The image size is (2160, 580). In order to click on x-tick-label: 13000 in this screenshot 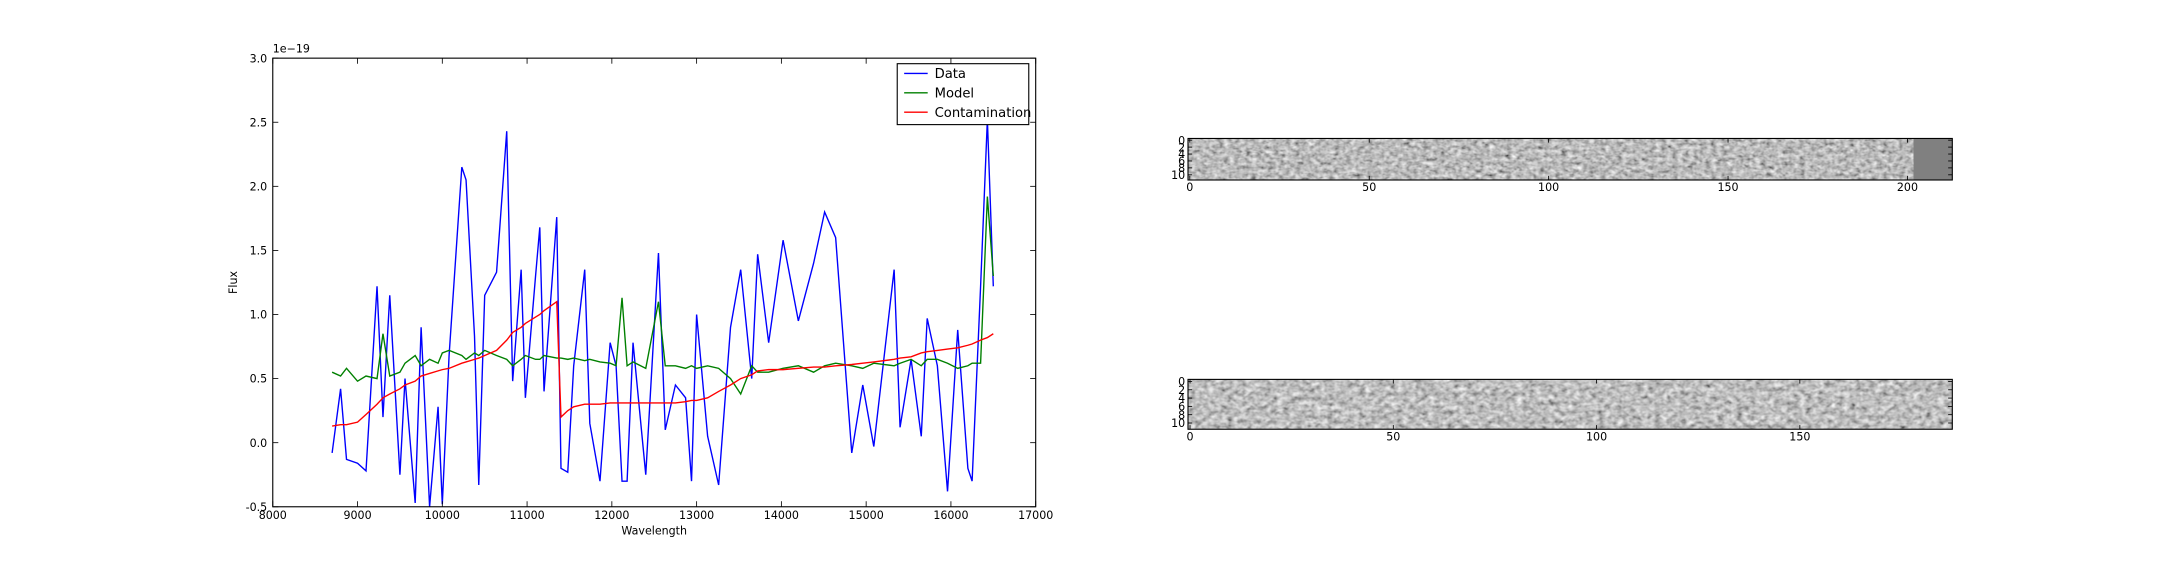, I will do `click(696, 515)`.